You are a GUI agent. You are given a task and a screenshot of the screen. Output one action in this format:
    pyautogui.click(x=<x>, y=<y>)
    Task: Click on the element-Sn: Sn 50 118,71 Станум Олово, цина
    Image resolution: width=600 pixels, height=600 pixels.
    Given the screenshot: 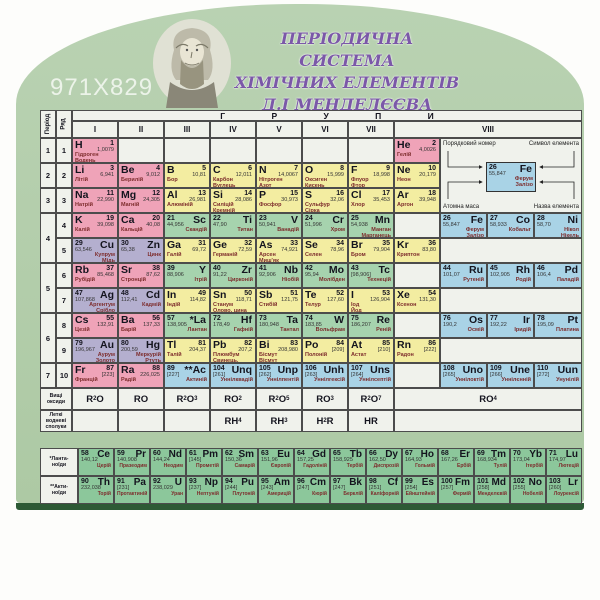 What is the action you would take?
    pyautogui.click(x=233, y=300)
    